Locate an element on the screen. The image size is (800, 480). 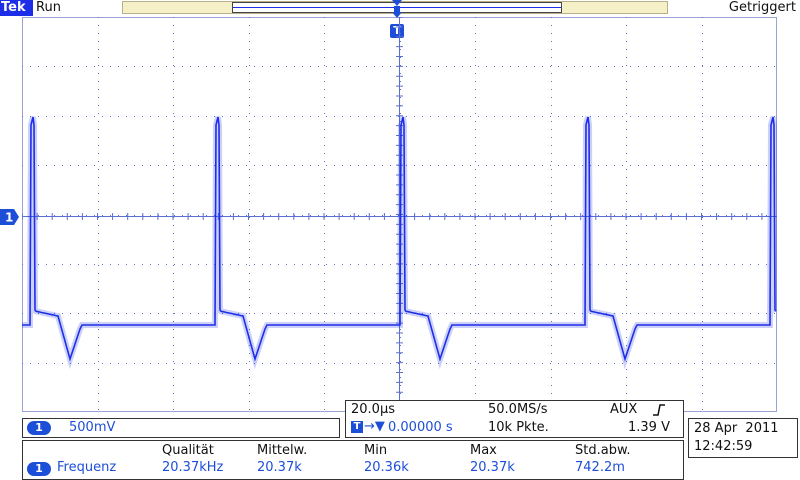
channel-1-ground-marker: 1 is located at coordinates (10, 217).